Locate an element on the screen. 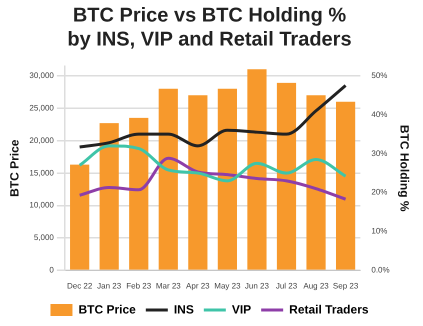 The width and height of the screenshot is (423, 326). y-tick-label: 30,000 is located at coordinates (41, 75).